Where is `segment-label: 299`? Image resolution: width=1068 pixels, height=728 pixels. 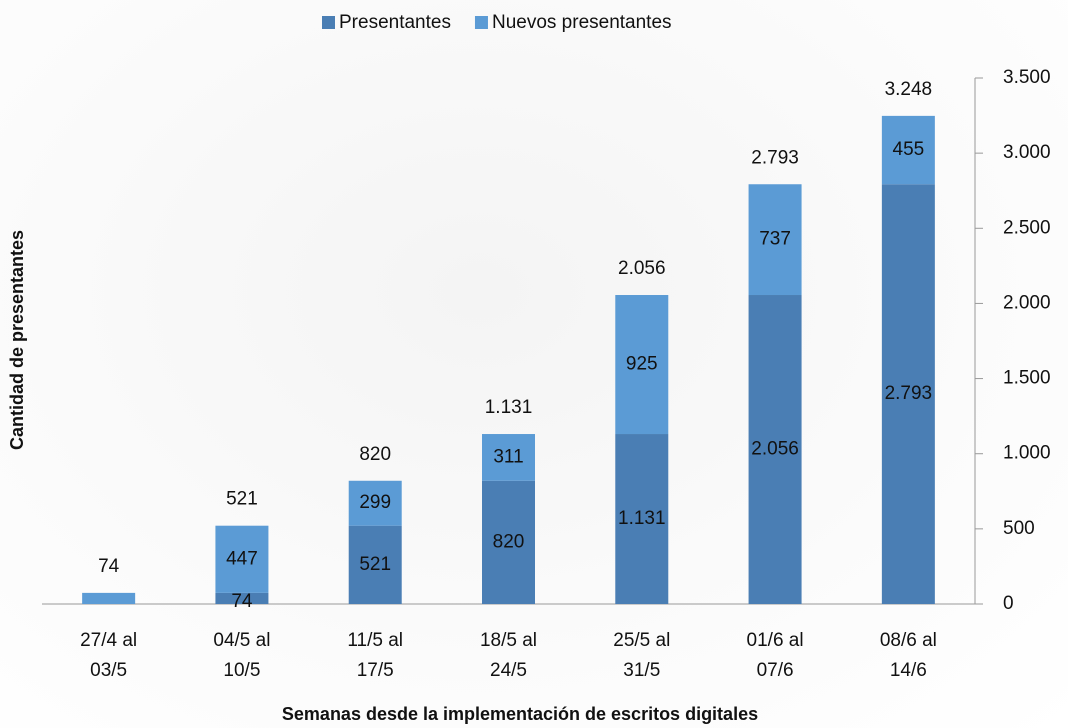 segment-label: 299 is located at coordinates (375, 502).